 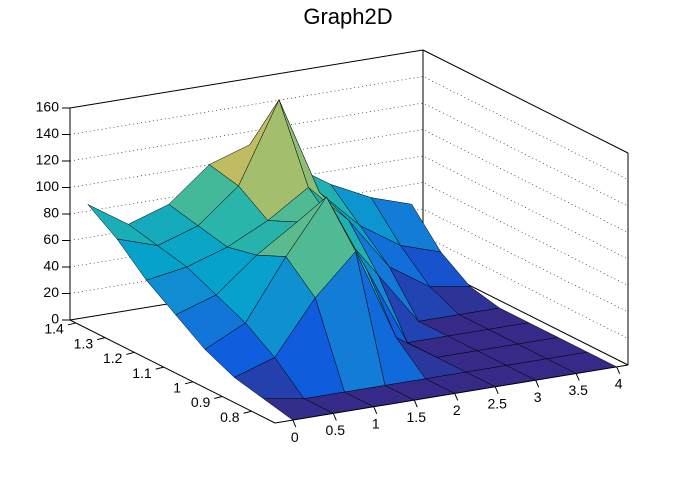 I want to click on z-tick-label: 160, so click(x=48, y=107).